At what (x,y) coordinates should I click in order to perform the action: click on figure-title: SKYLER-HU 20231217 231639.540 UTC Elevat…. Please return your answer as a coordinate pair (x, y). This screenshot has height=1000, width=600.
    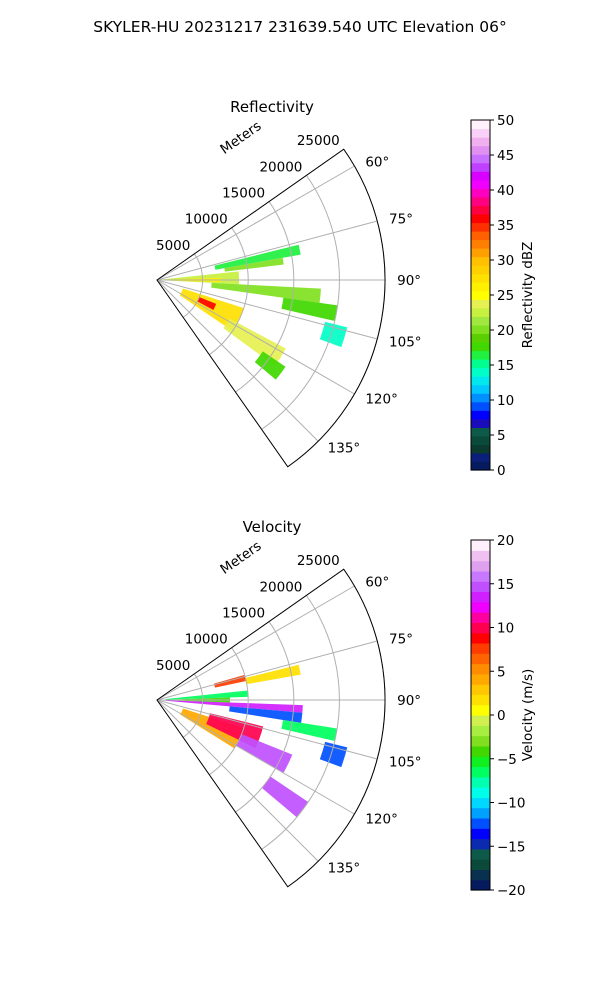
    Looking at the image, I should click on (300, 27).